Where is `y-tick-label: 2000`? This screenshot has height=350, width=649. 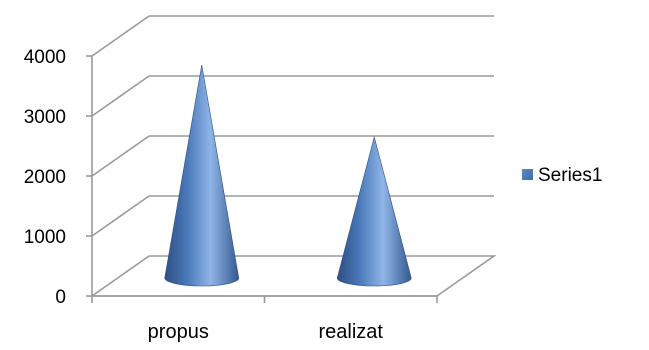 y-tick-label: 2000 is located at coordinates (45, 177).